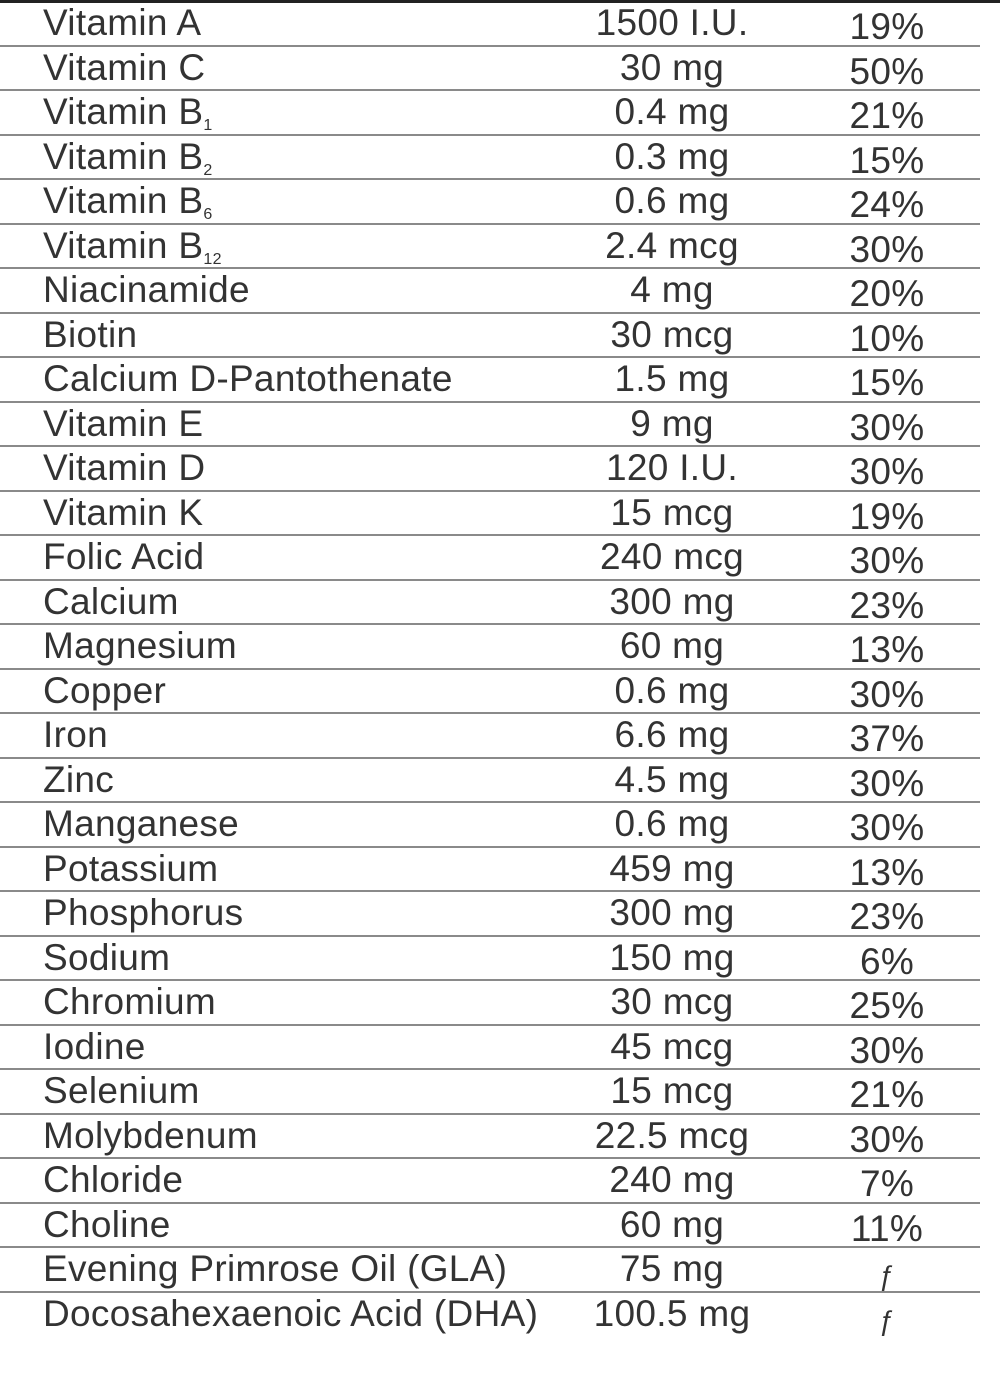 This screenshot has height=1375, width=1000. I want to click on table-row: Iodine 45 mcg 30%, so click(490, 1048).